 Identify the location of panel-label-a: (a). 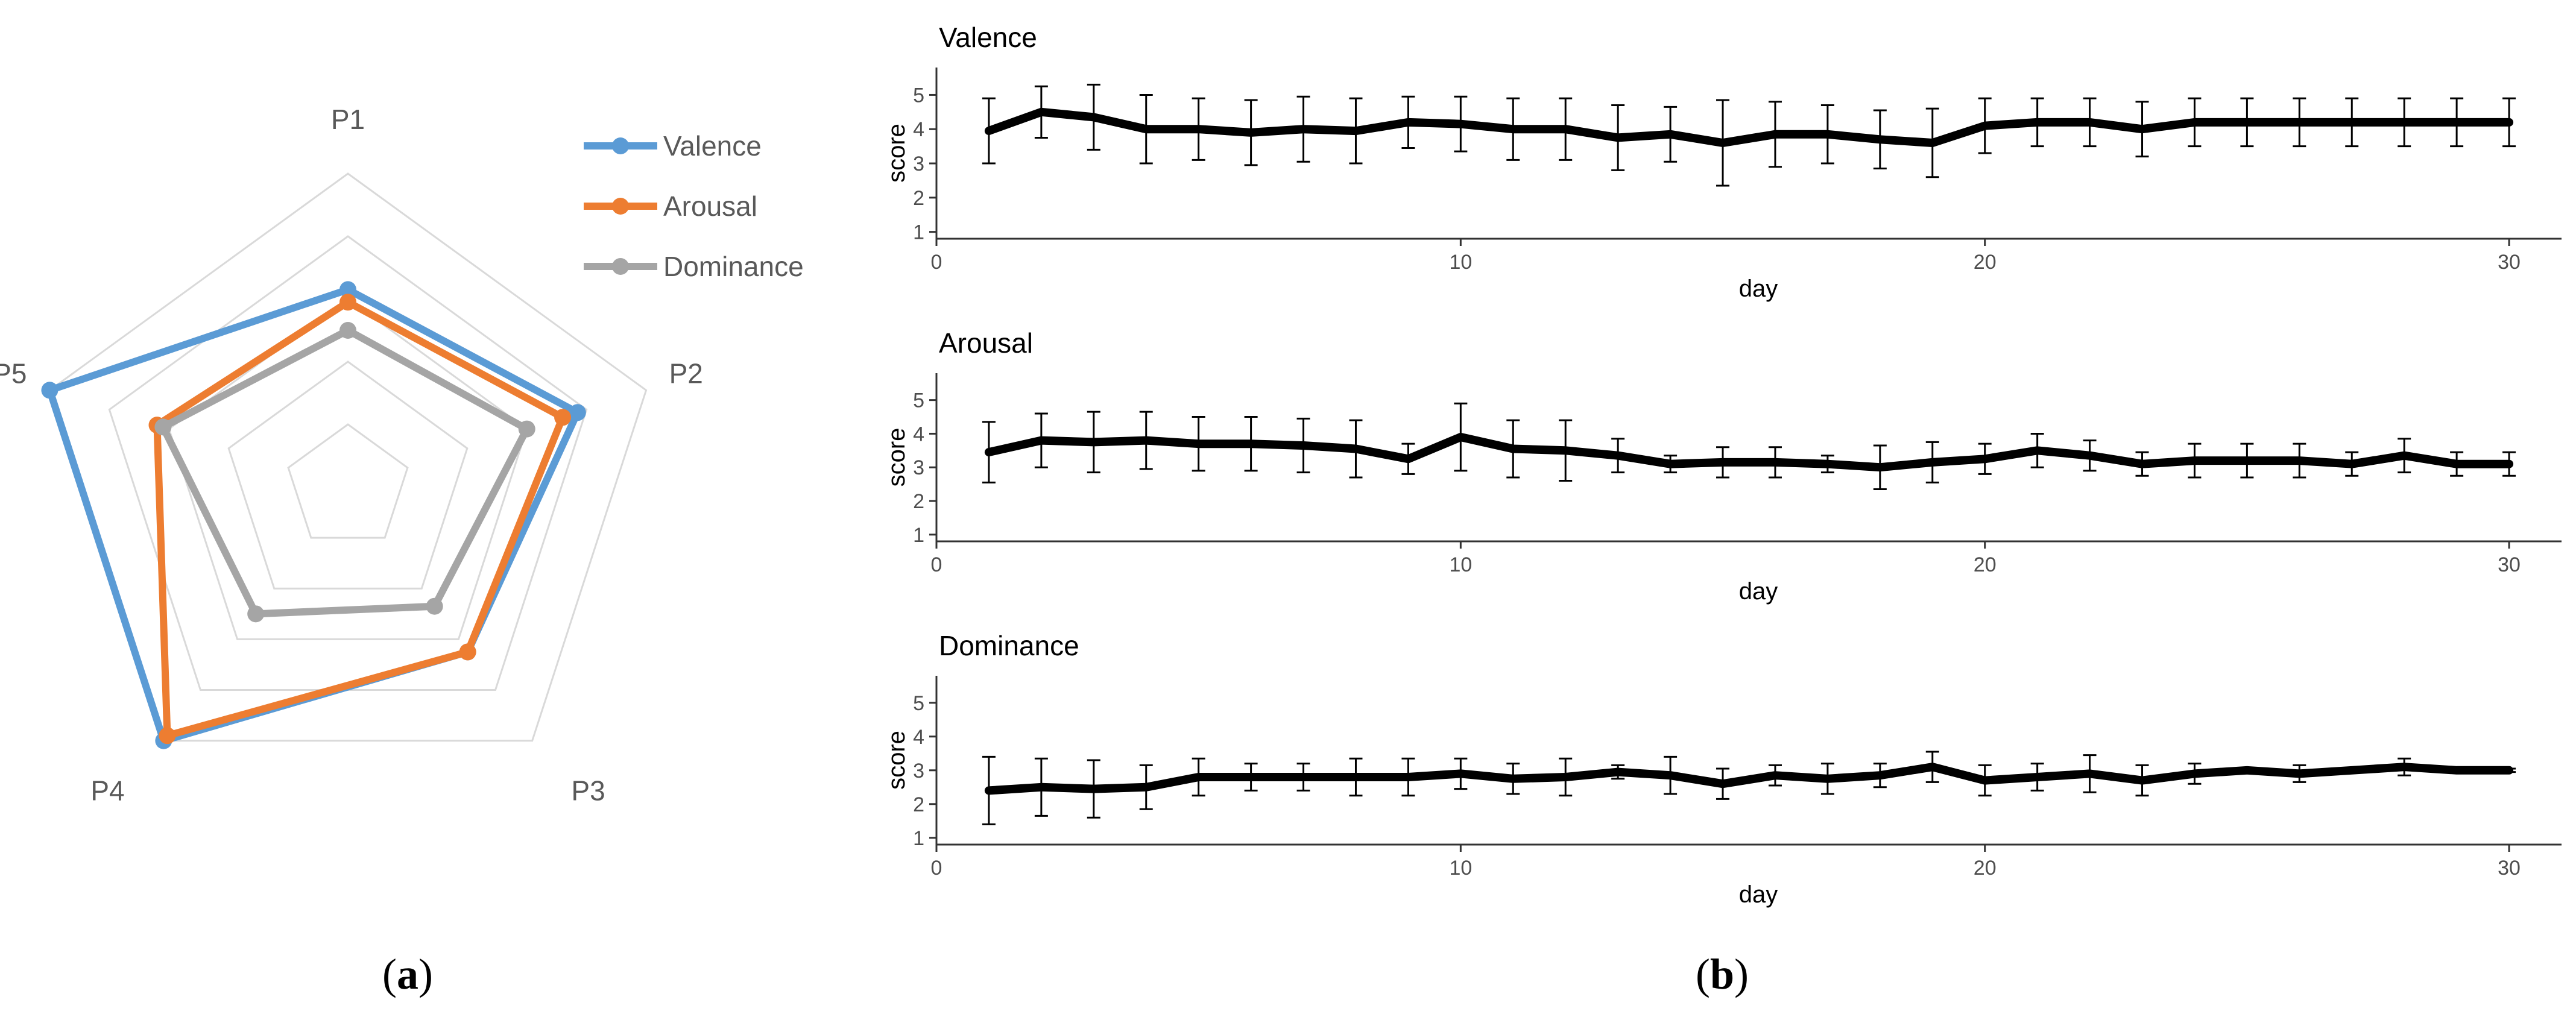
(407, 974).